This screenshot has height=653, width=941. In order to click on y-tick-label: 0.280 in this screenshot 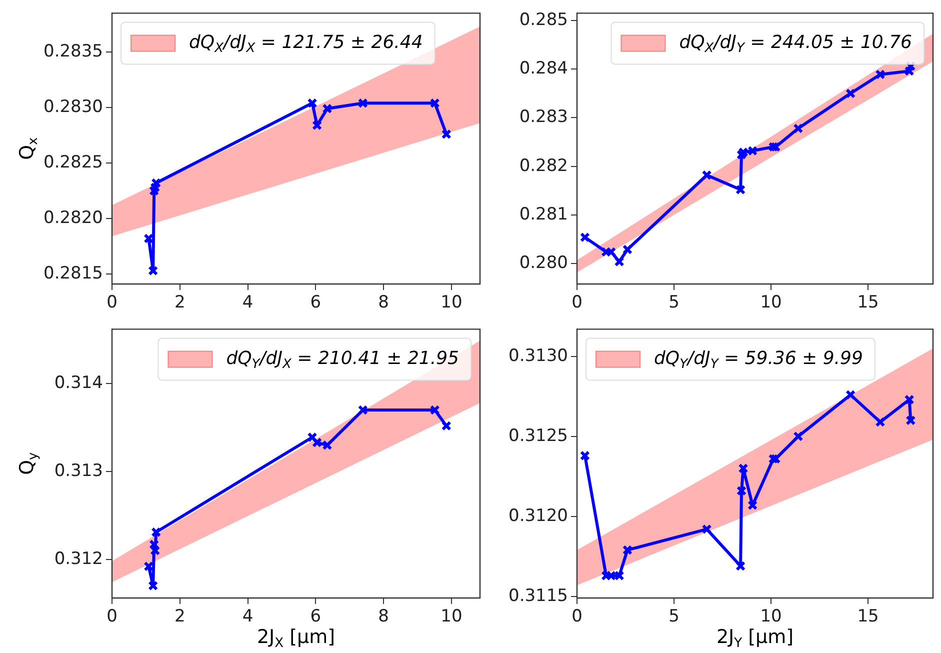, I will do `click(543, 263)`.